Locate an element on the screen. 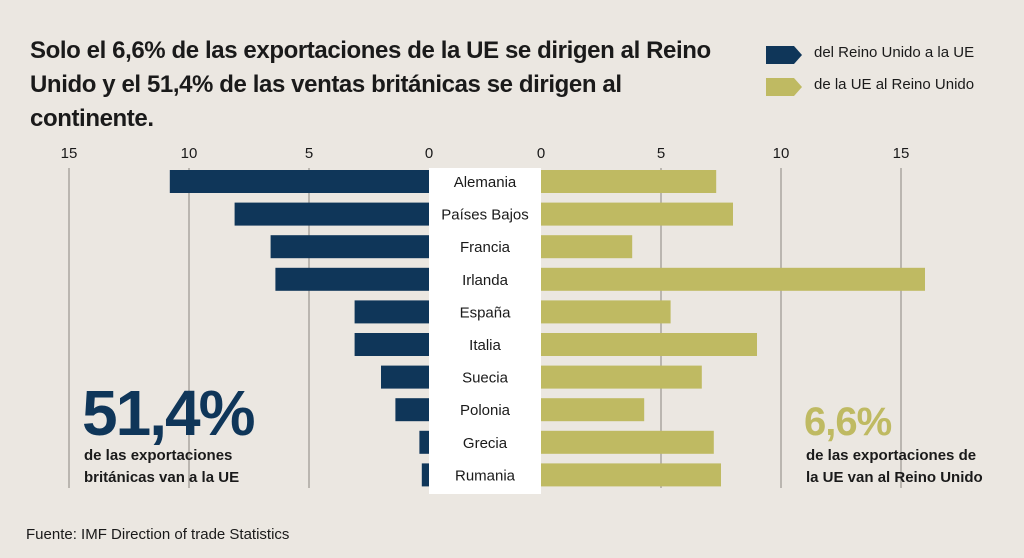 The height and width of the screenshot is (558, 1024). legend-label-uk-to-eu: del Reino Unido a la UE is located at coordinates (894, 52).